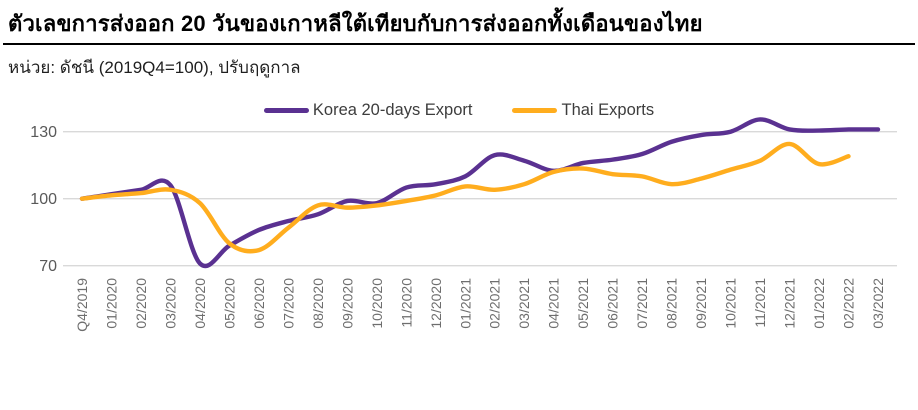  Describe the element at coordinates (347, 303) in the screenshot. I see `x-axis-tick-09/2020: 09/2020` at that location.